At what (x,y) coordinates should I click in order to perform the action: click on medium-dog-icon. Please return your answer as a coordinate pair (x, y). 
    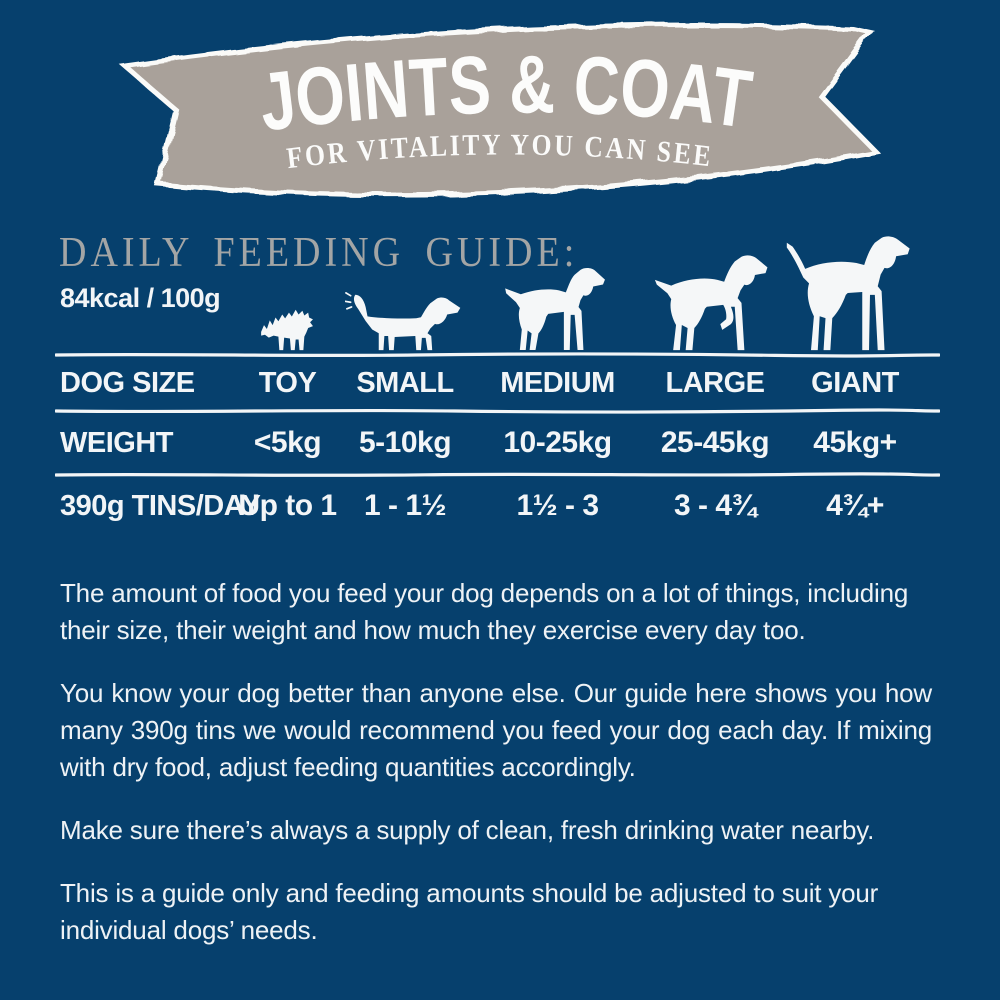
    Looking at the image, I should click on (558, 307).